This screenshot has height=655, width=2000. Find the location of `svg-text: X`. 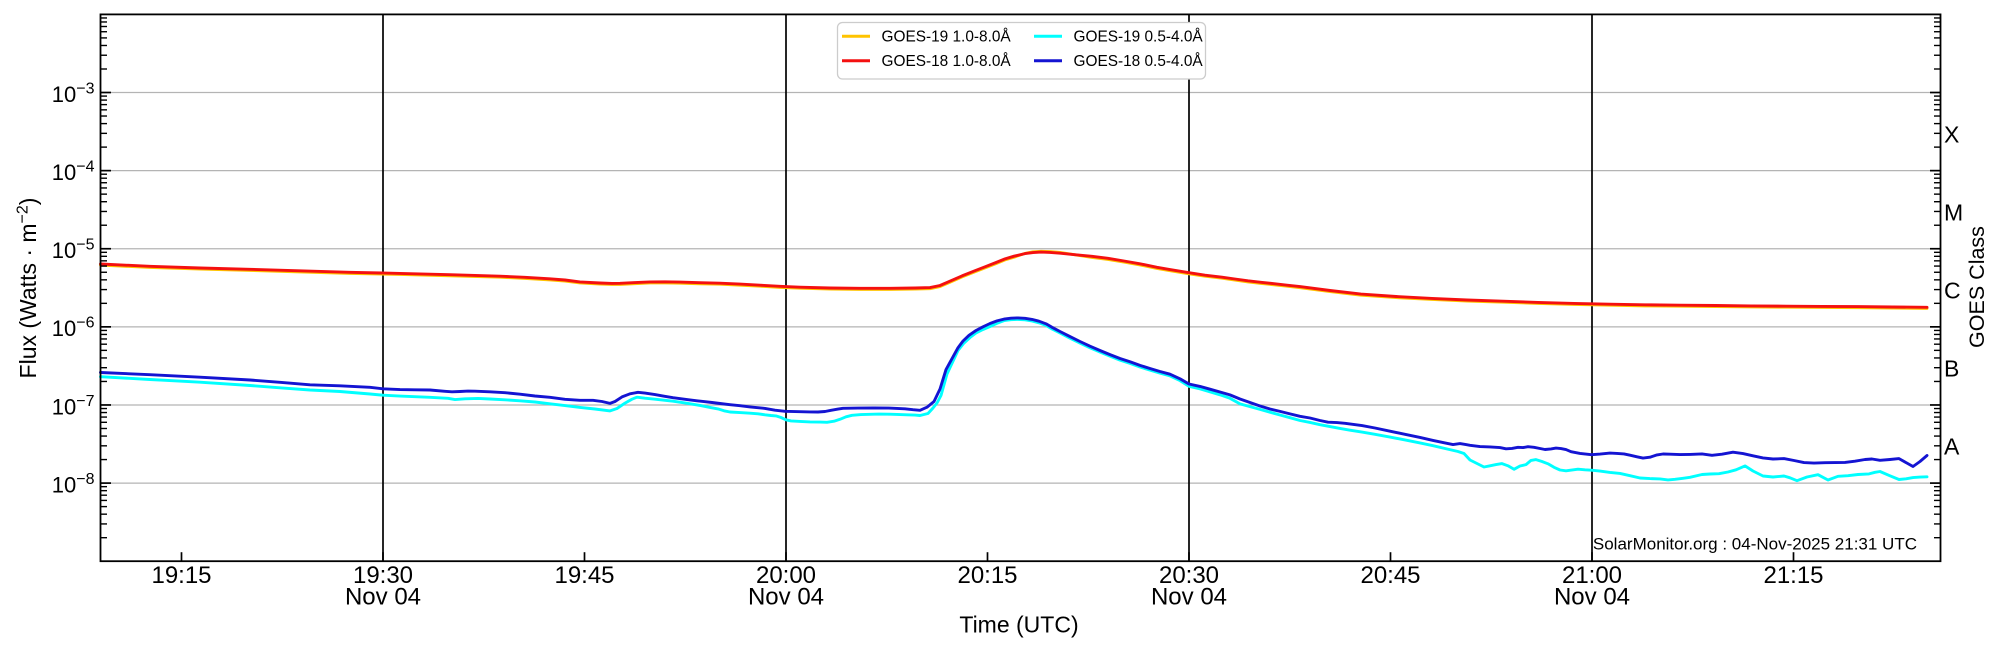

svg-text: X is located at coordinates (1951, 134).